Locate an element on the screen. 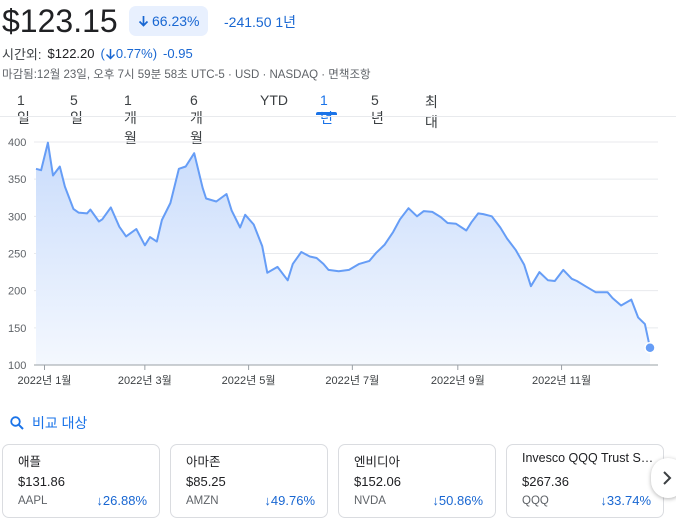 This screenshot has height=518, width=676. tabs-divider is located at coordinates (338, 116).